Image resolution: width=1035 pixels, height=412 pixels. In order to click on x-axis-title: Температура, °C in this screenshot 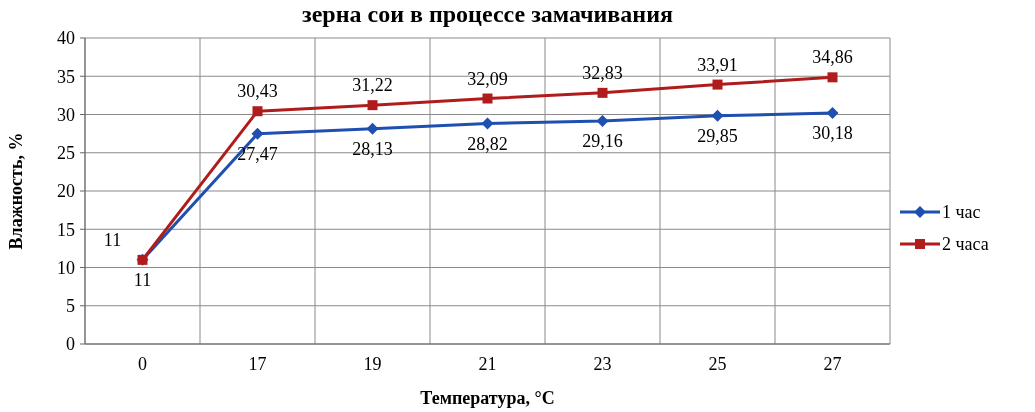, I will do `click(487, 398)`.